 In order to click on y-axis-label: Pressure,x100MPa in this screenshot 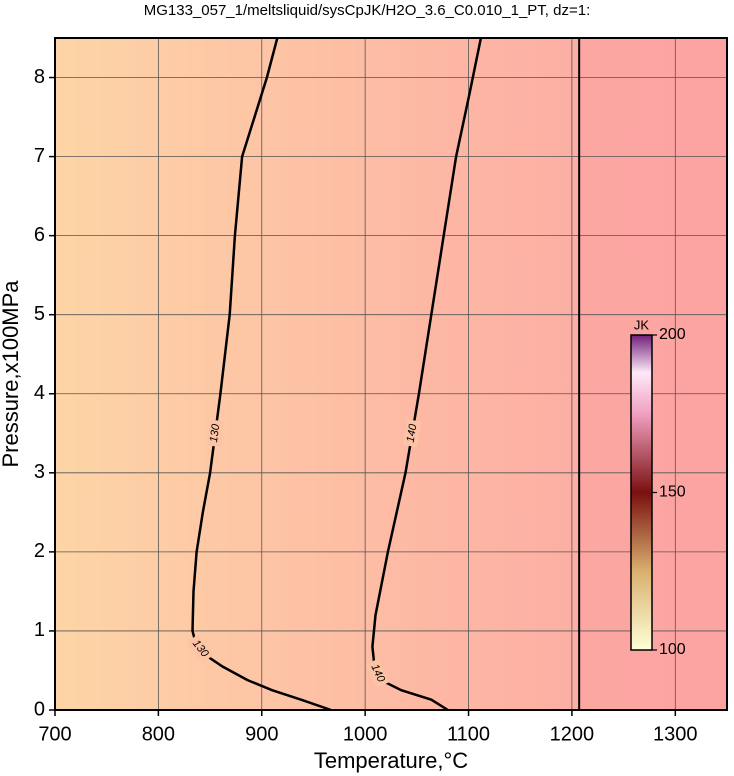, I will do `click(11, 374)`.